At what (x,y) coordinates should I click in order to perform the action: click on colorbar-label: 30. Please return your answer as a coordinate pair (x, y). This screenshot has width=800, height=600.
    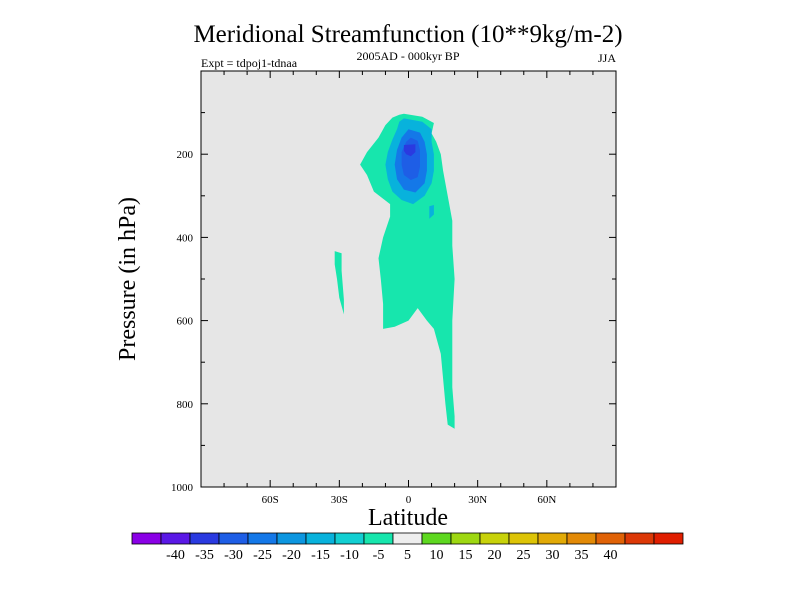
    Looking at the image, I should click on (553, 555).